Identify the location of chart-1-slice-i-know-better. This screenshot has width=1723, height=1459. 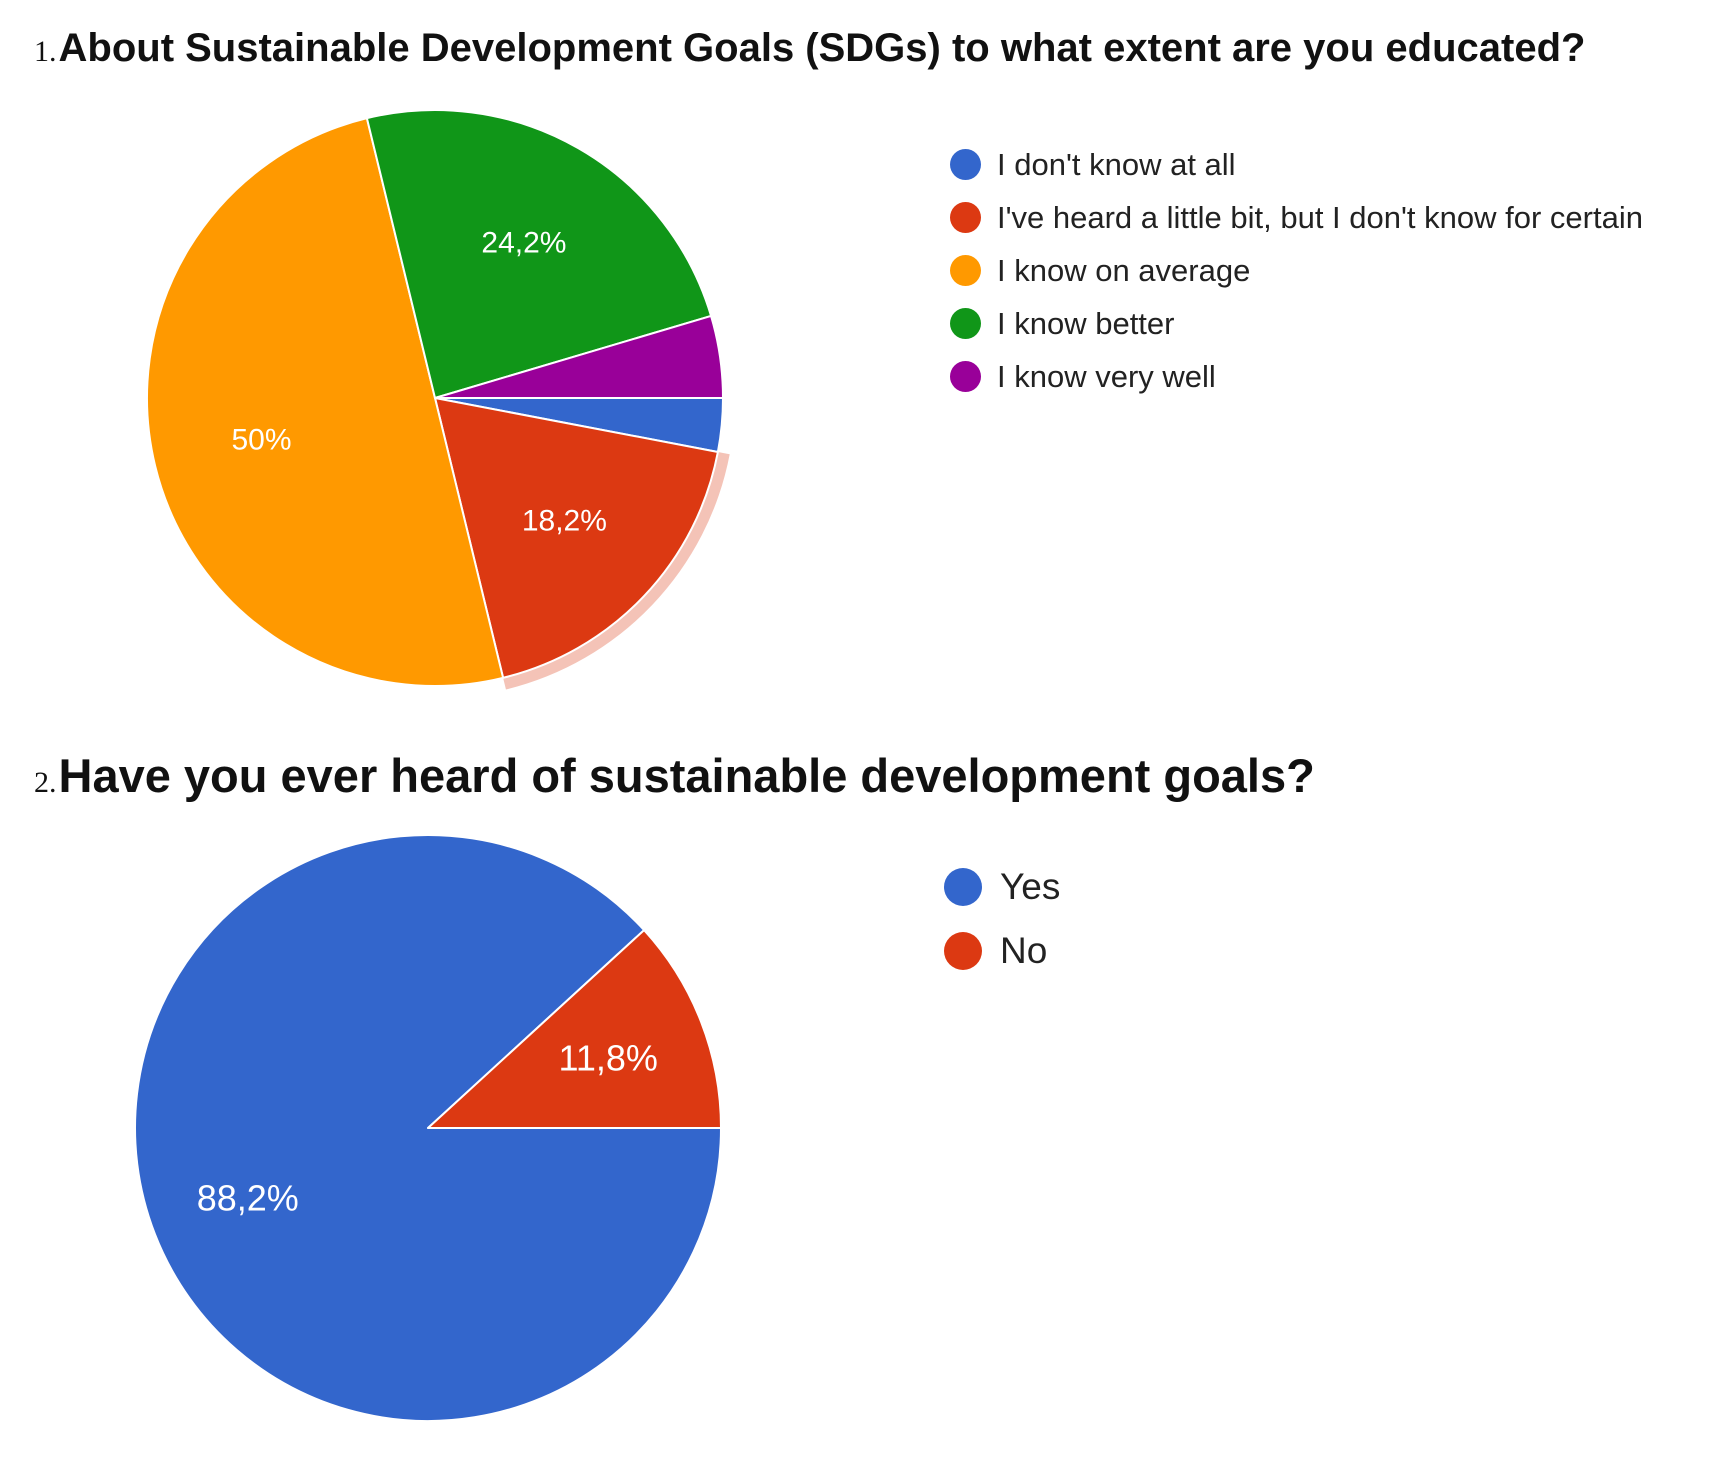
(539, 254).